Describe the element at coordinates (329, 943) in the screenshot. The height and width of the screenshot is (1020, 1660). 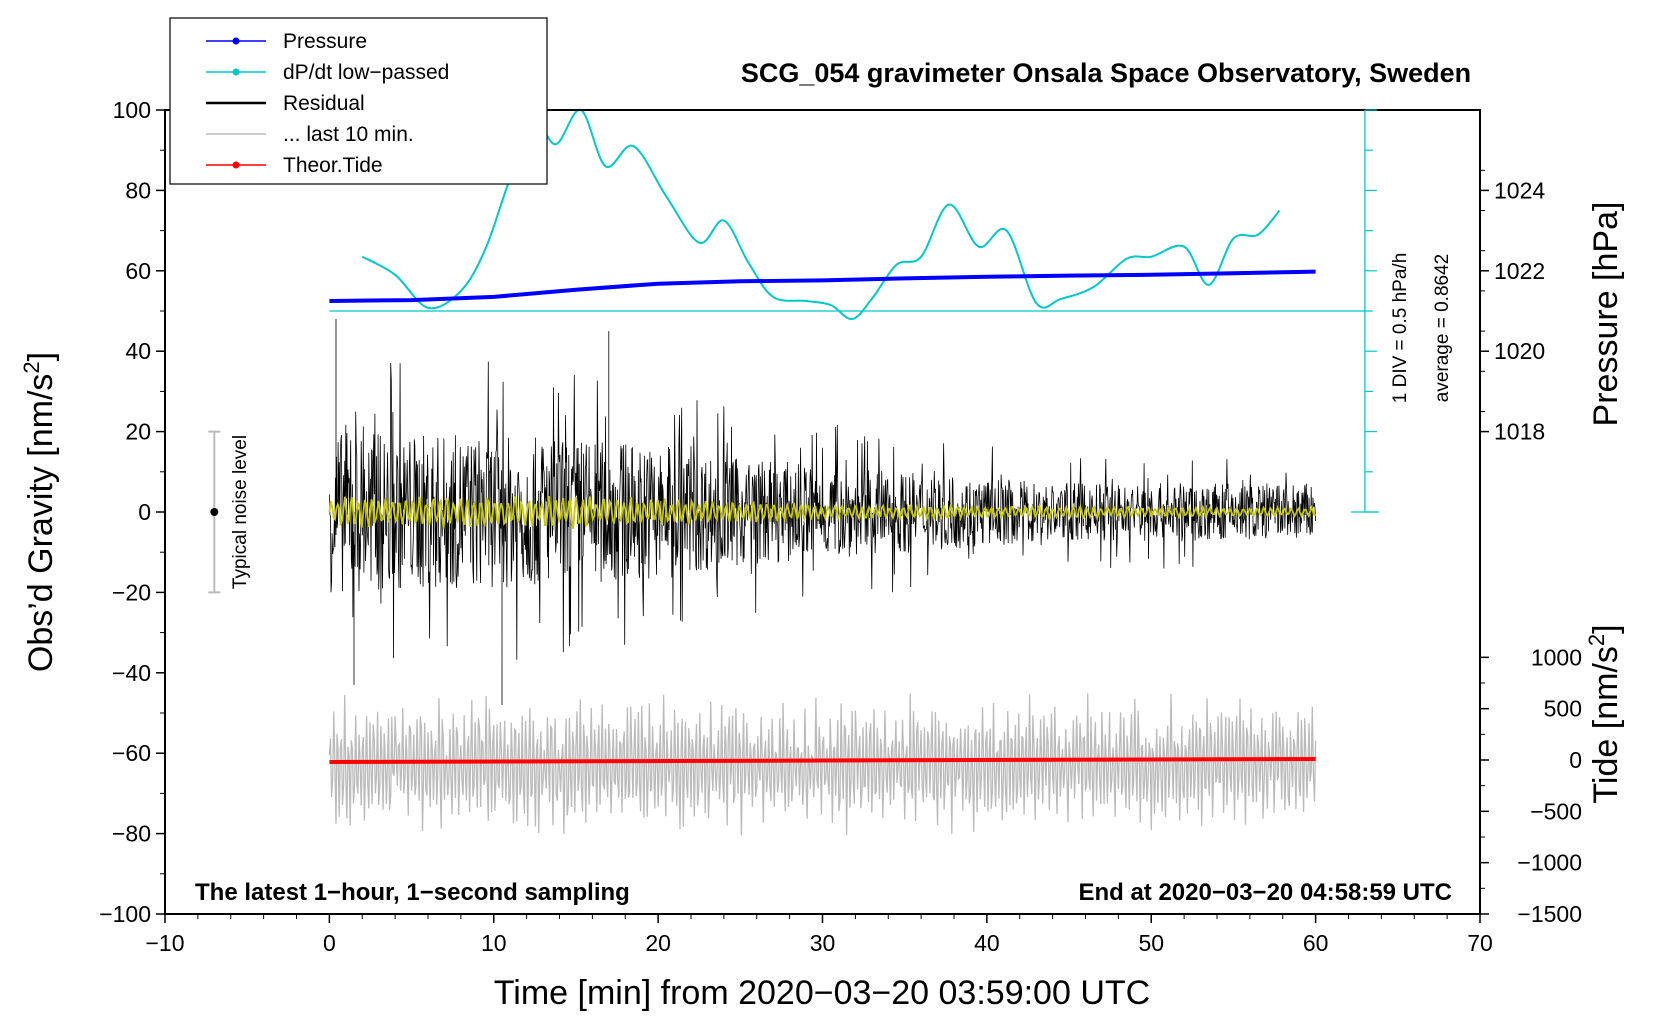
I see `x-tick-label: 0` at that location.